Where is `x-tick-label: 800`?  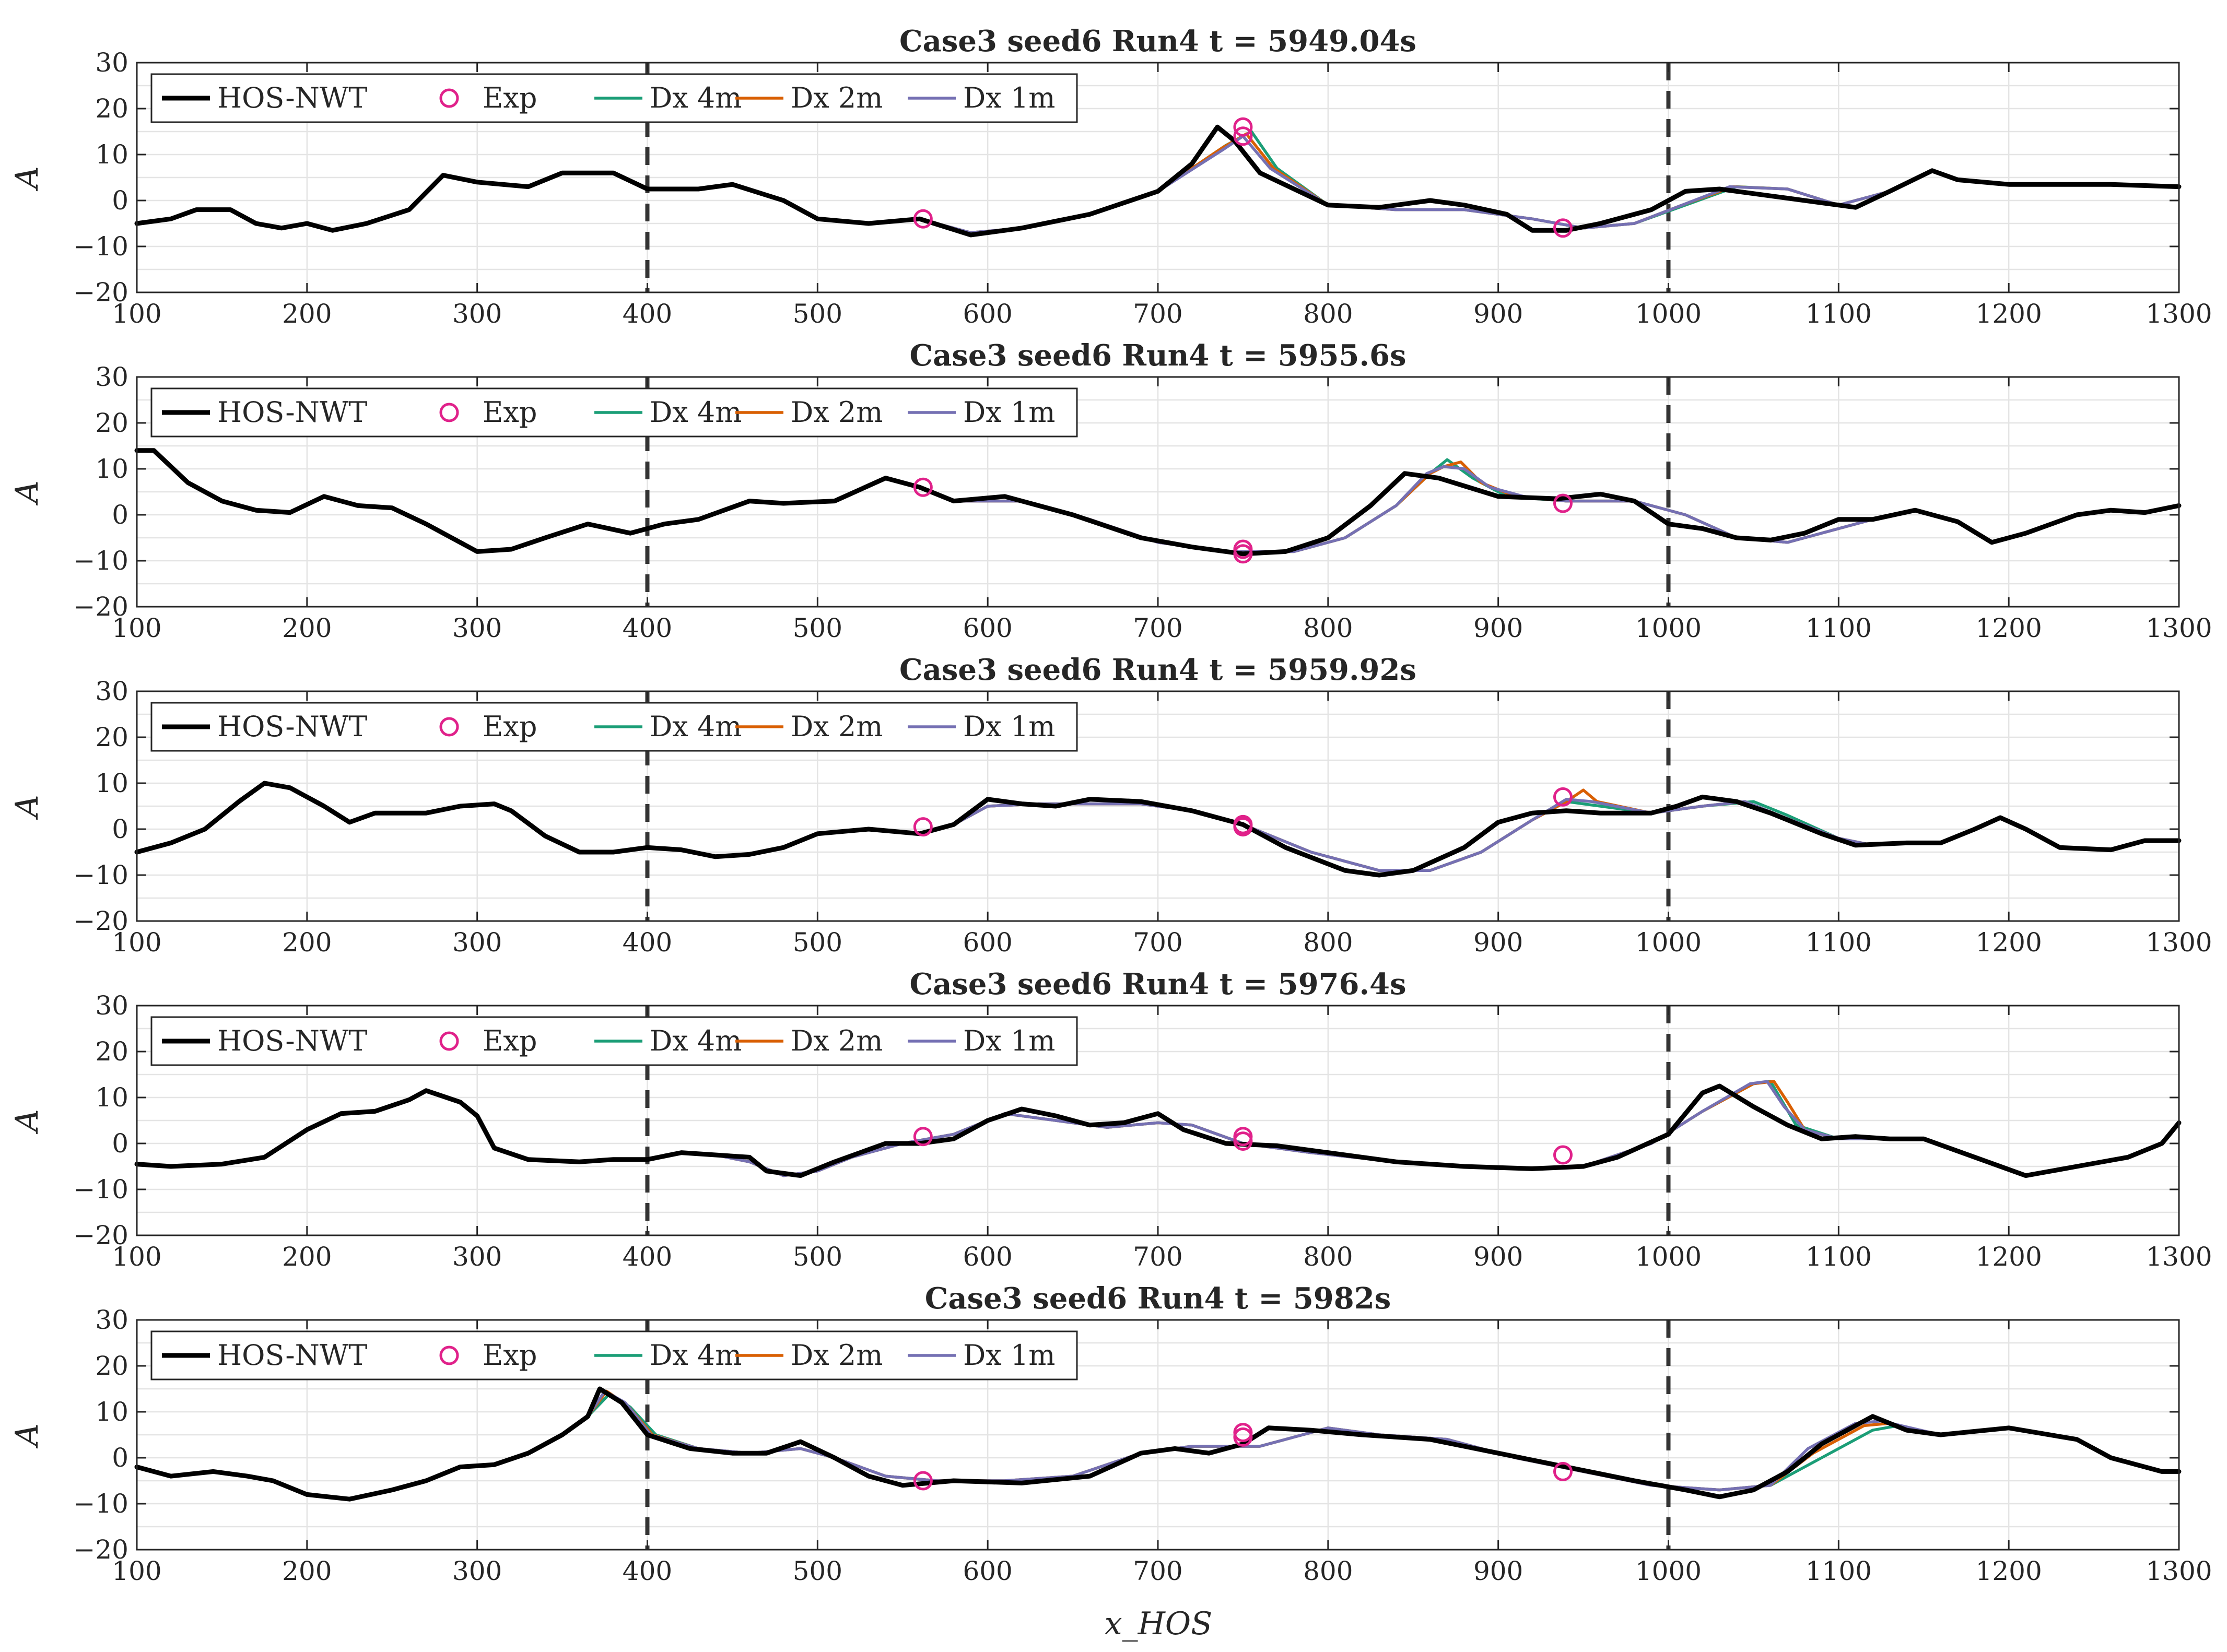
x-tick-label: 800 is located at coordinates (1328, 628).